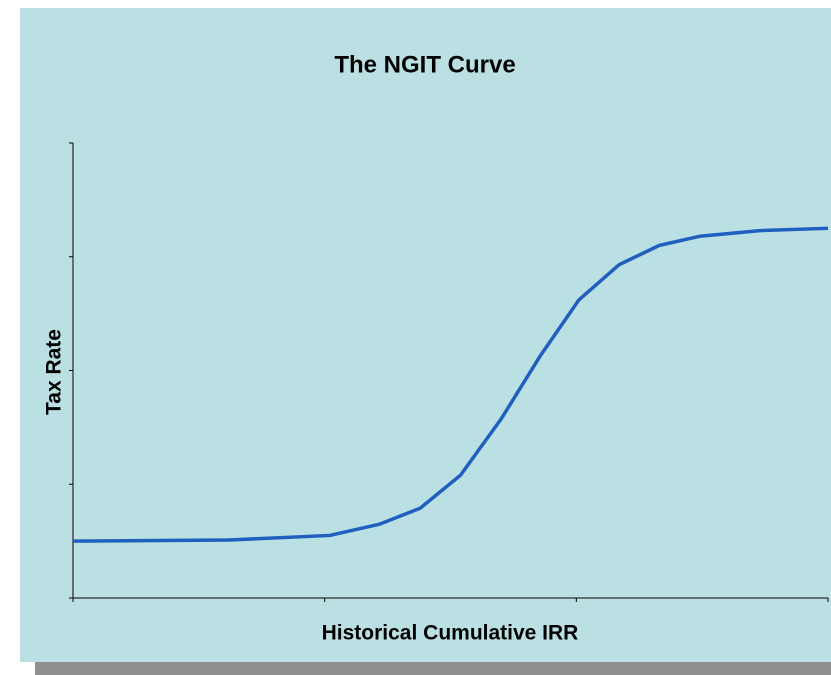 This screenshot has width=831, height=675. I want to click on y-axis-label: Tax Rate, so click(54, 372).